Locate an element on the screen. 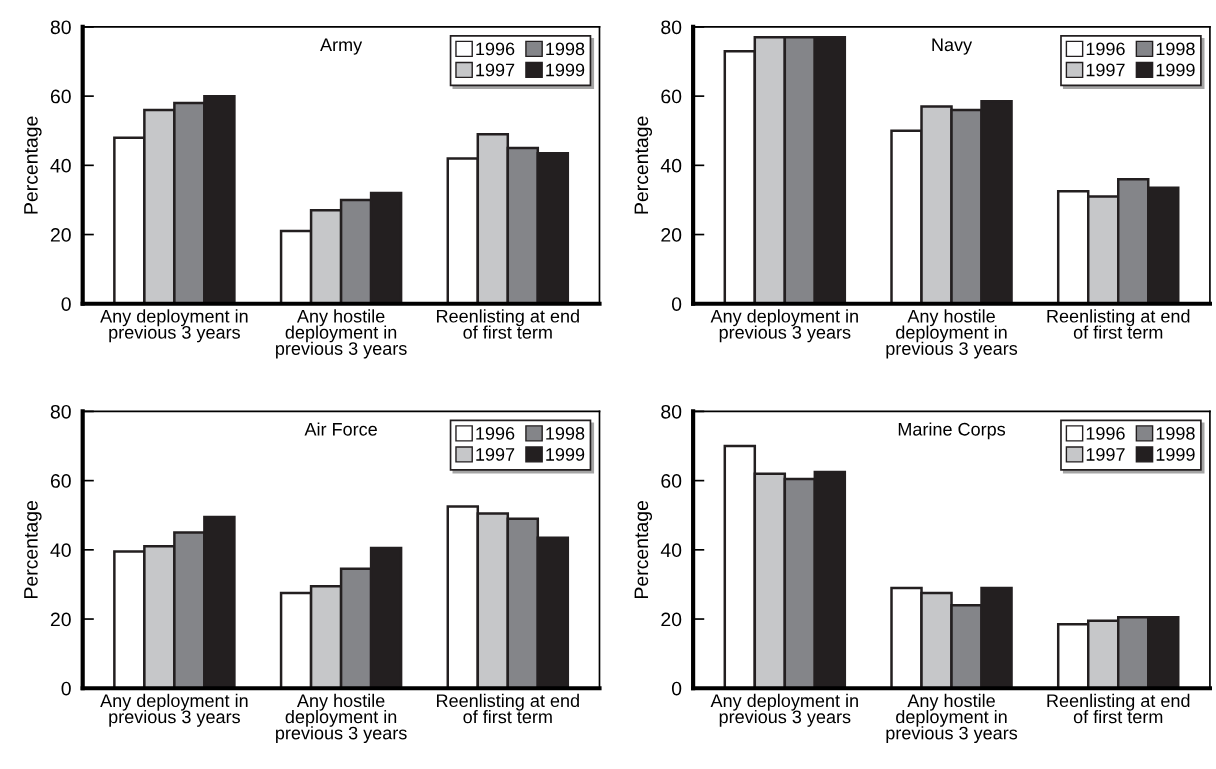 The image size is (1216, 769). text: Navy is located at coordinates (952, 46).